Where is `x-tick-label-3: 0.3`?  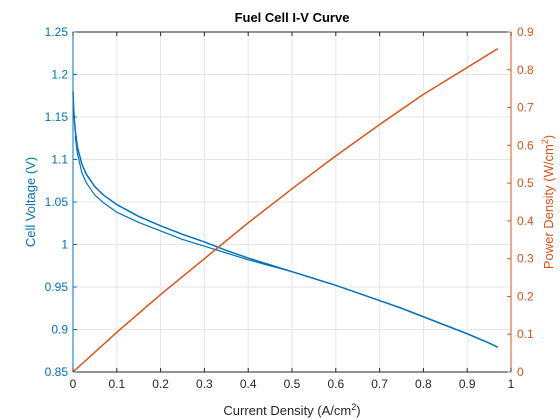 x-tick-label-3: 0.3 is located at coordinates (204, 384).